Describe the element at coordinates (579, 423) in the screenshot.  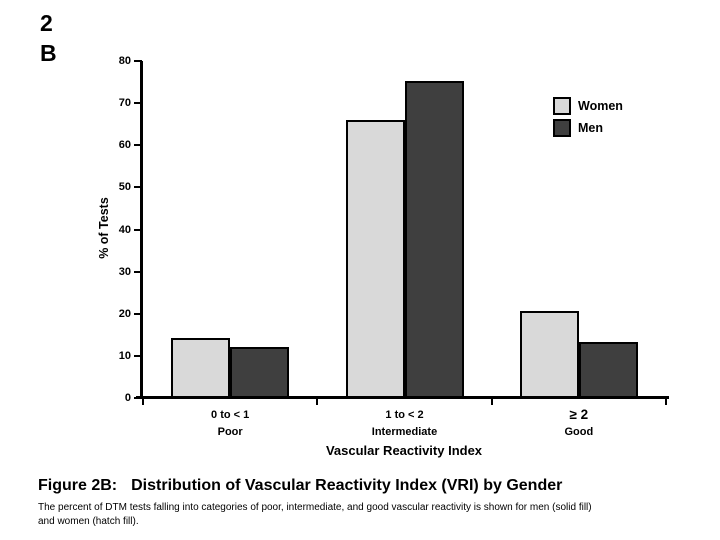
I see `x-category-label-good: ≥ 2 Good` at that location.